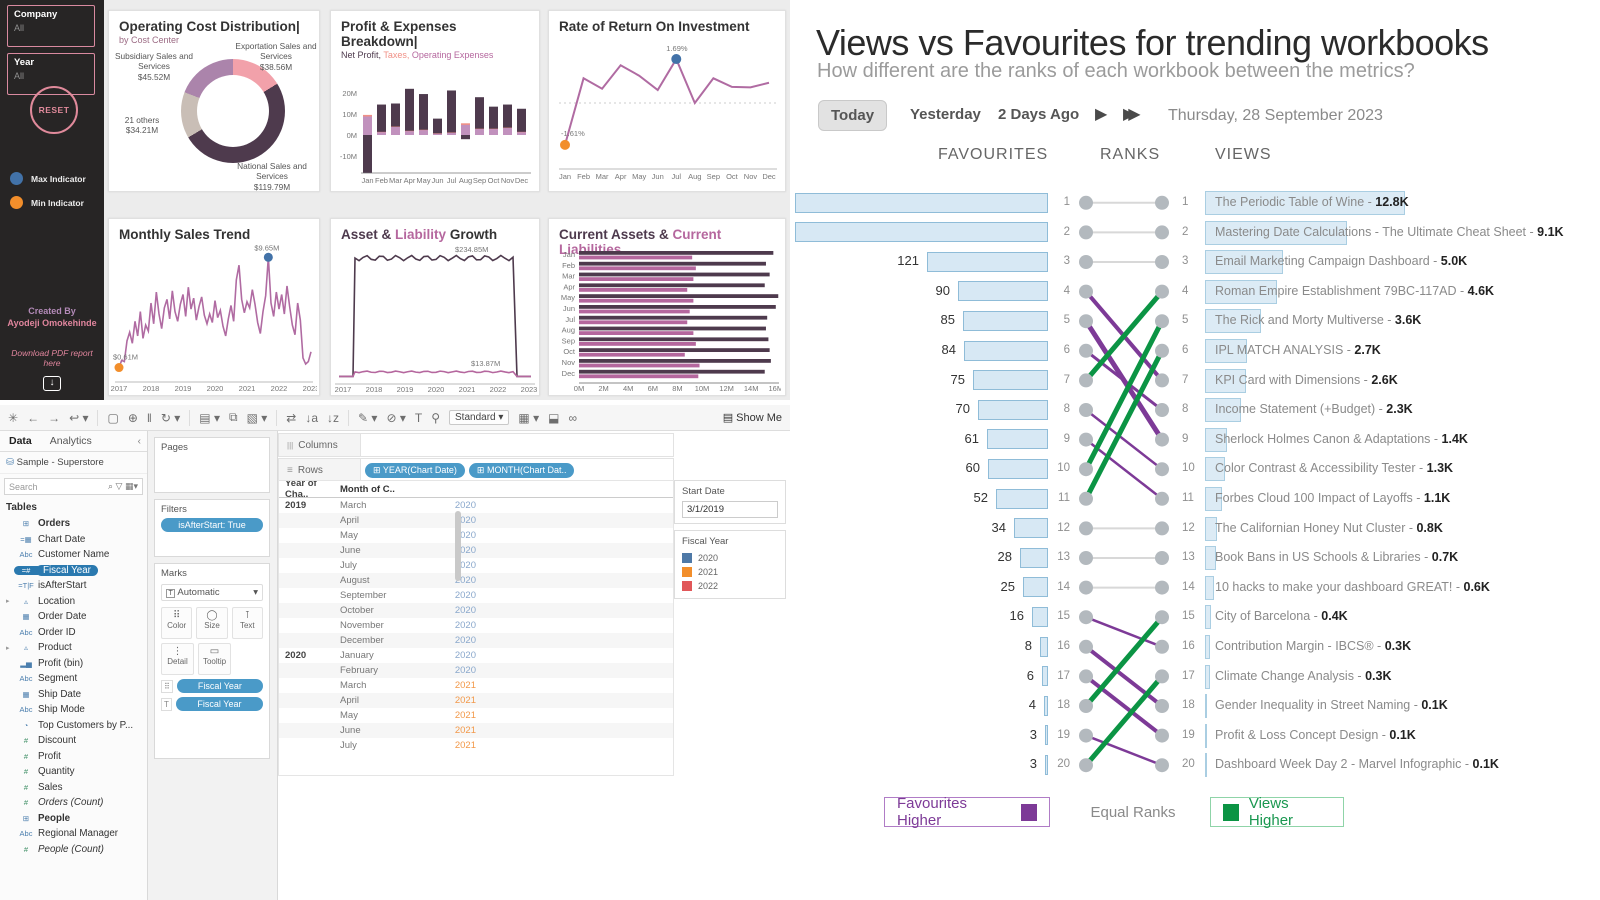 This screenshot has height=900, width=1600. What do you see at coordinates (214, 319) in the screenshot?
I see `monthly-sales-chart: $0.61M $9.65M 2017 2018 2019 2020 2021 2022 2023` at bounding box center [214, 319].